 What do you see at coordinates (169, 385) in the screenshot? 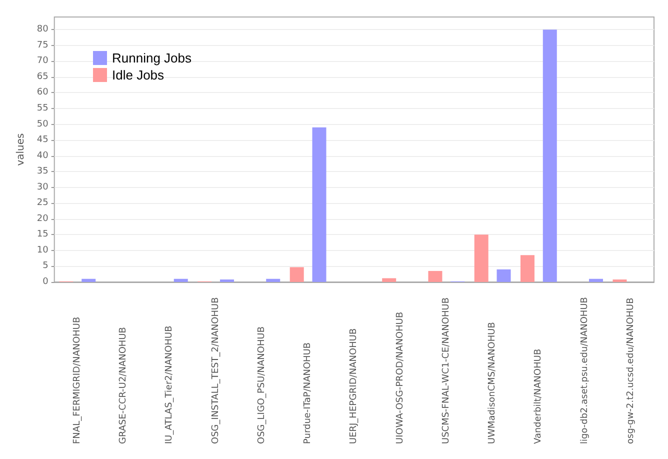
I see `x-tick-label: IU_ATLAS_Tier2/NANOHUB` at bounding box center [169, 385].